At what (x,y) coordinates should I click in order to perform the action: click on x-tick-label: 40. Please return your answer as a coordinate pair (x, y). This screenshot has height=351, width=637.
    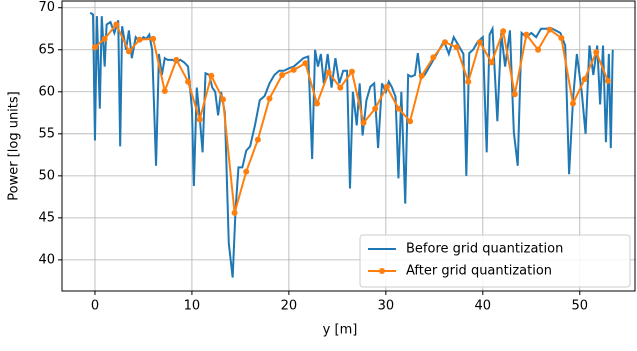
    Looking at the image, I should click on (483, 306).